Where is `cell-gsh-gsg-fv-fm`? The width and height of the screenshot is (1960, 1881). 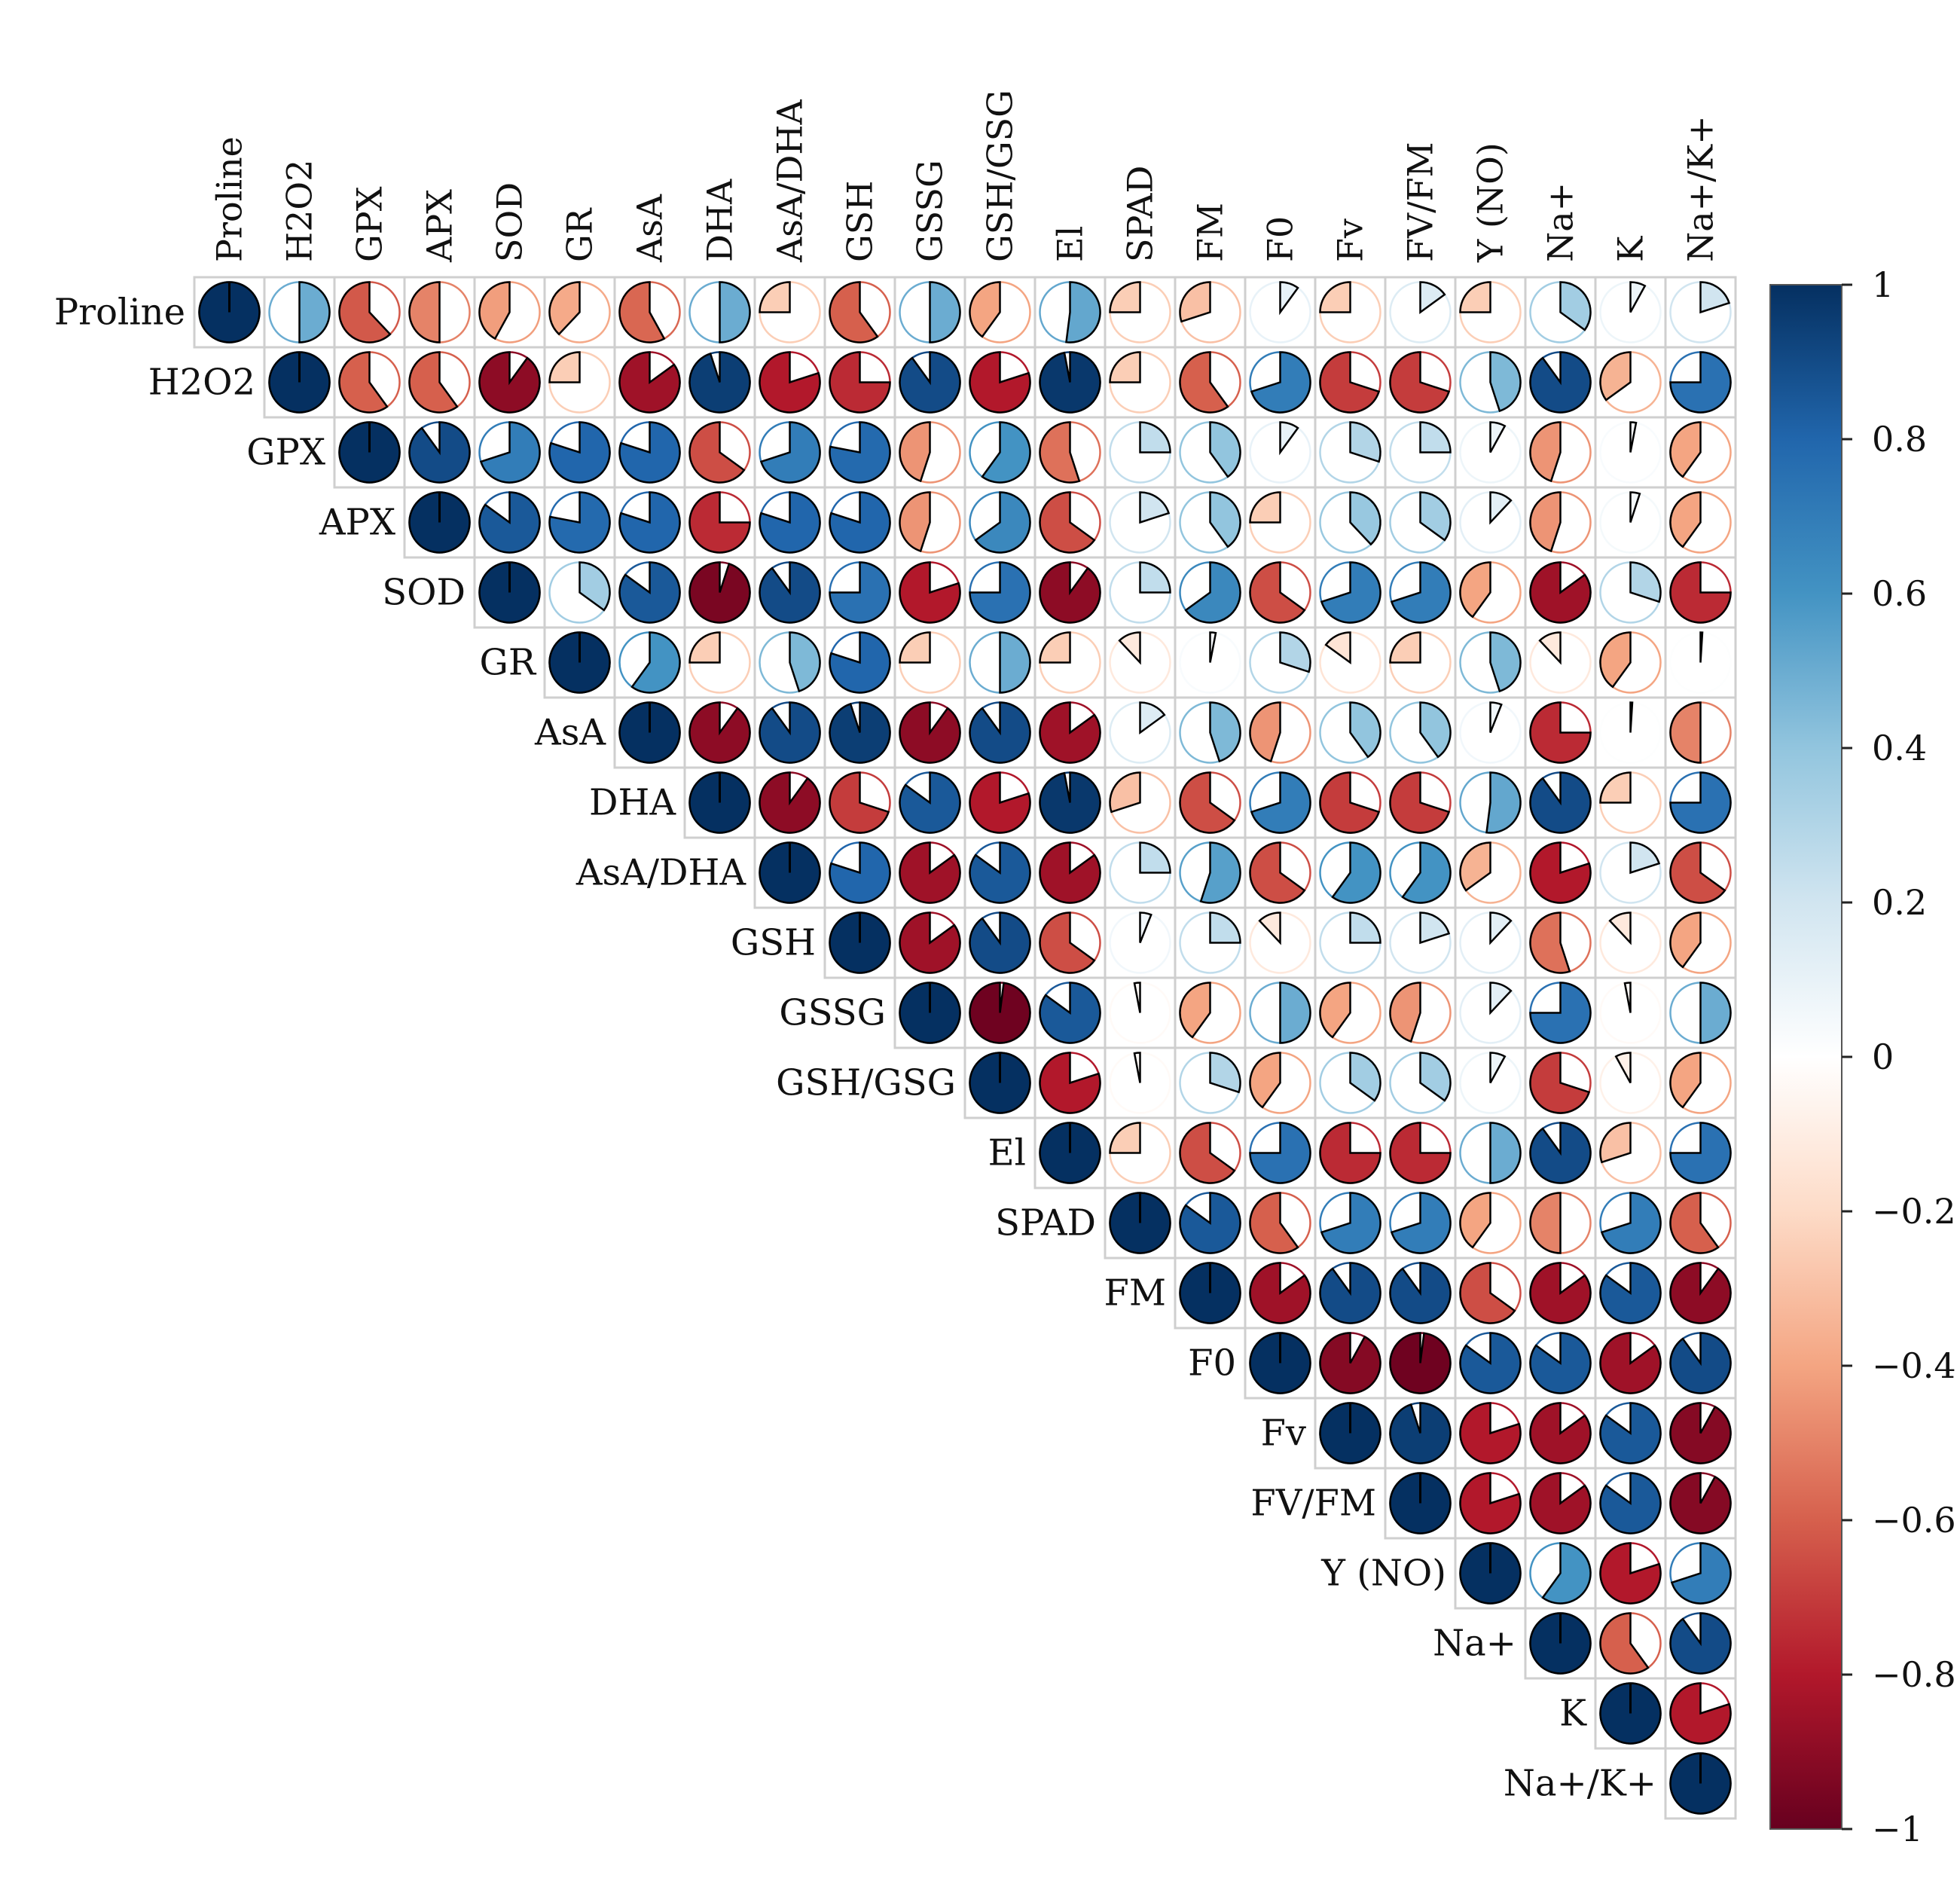 cell-gsh-gsg-fv-fm is located at coordinates (1421, 1082).